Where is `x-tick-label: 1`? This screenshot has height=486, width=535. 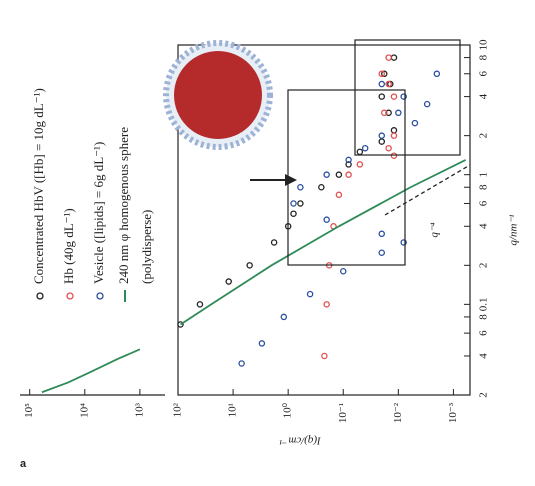
x-tick-label: 1 is located at coordinates (484, 175).